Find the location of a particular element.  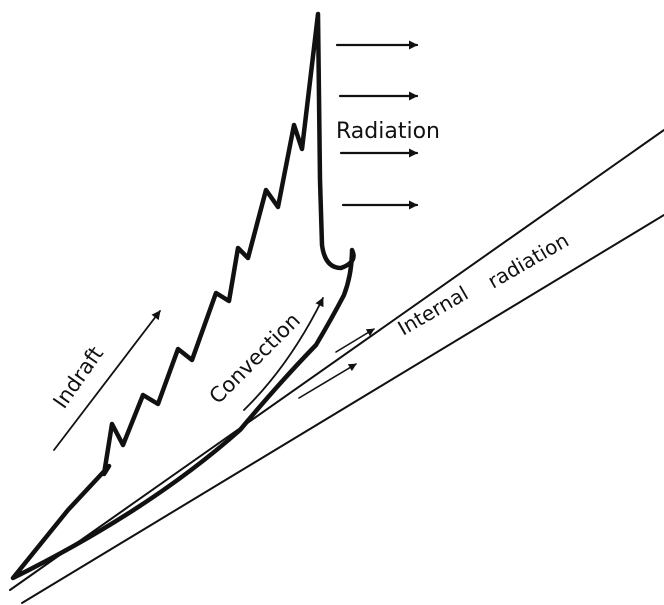

indraft-label: Indraft is located at coordinates (78, 377).